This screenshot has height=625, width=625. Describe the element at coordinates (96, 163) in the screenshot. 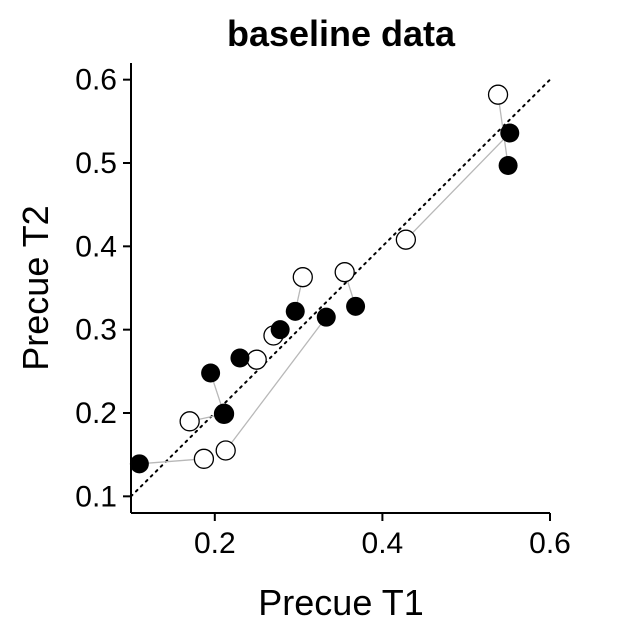

I see `y-tick-label: 0.5` at that location.